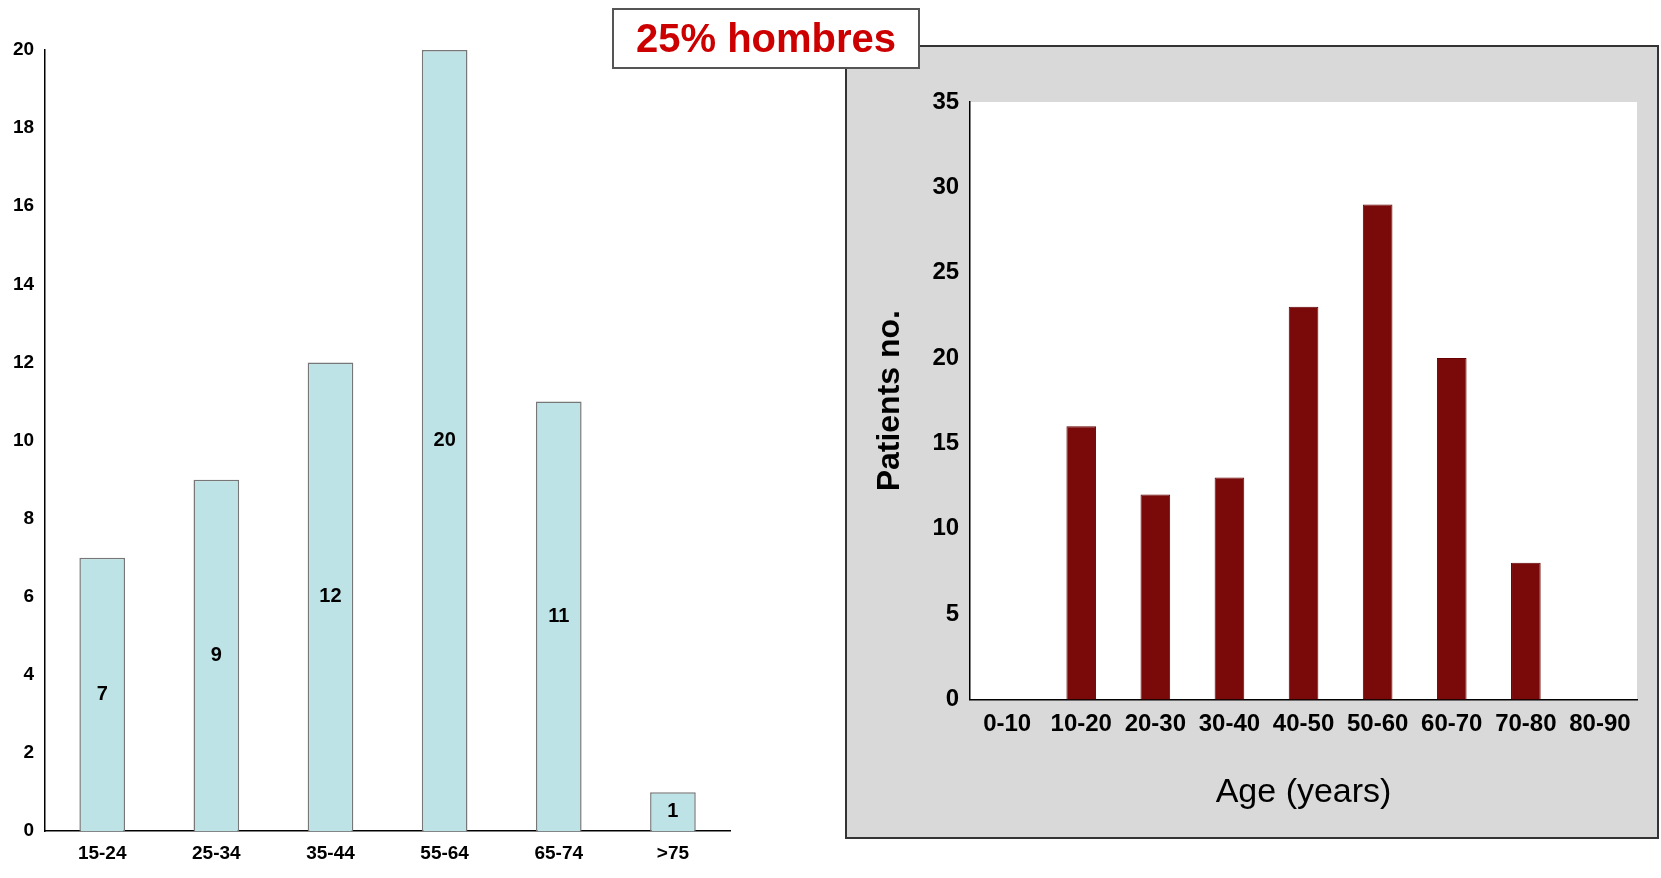  What do you see at coordinates (559, 852) in the screenshot?
I see `x-tick-label: 65-74` at bounding box center [559, 852].